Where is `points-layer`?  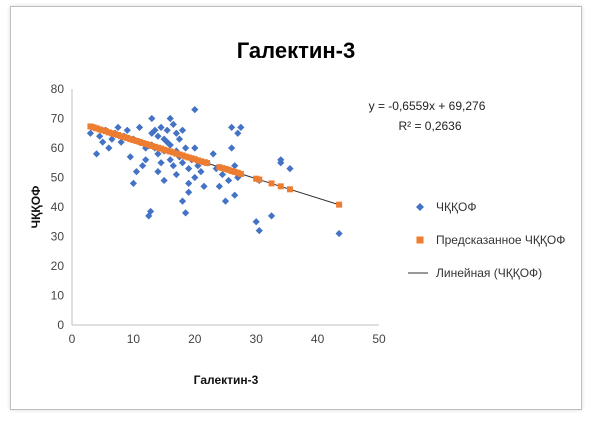 points-layer is located at coordinates (214, 172).